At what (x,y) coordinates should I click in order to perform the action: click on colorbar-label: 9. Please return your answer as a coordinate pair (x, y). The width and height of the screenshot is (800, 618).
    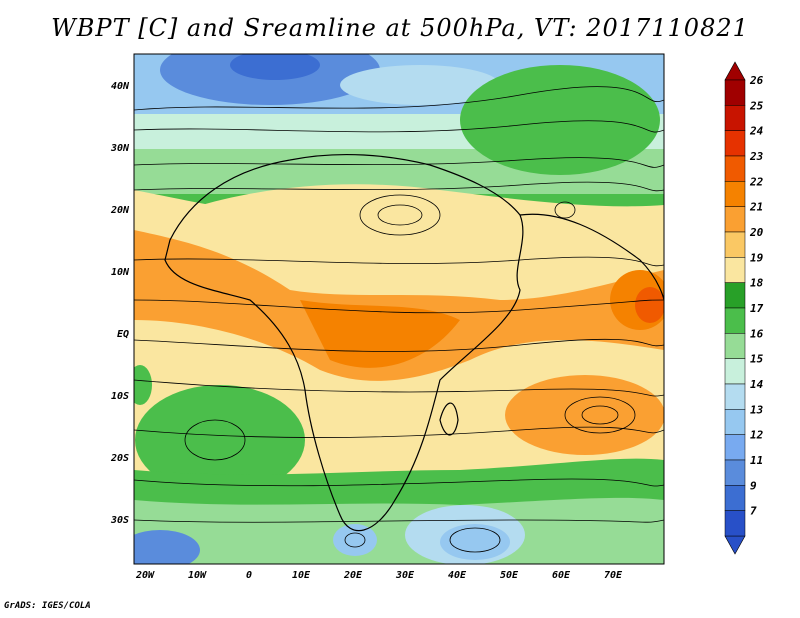
    Looking at the image, I should click on (753, 485).